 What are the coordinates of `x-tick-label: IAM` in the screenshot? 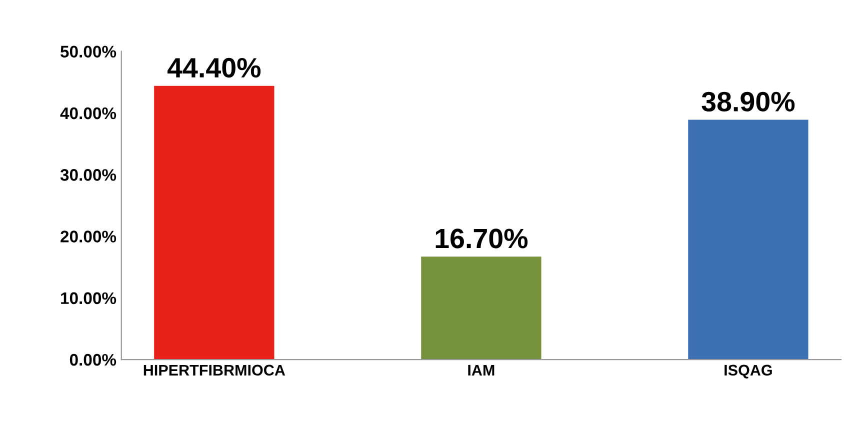 It's located at (481, 370).